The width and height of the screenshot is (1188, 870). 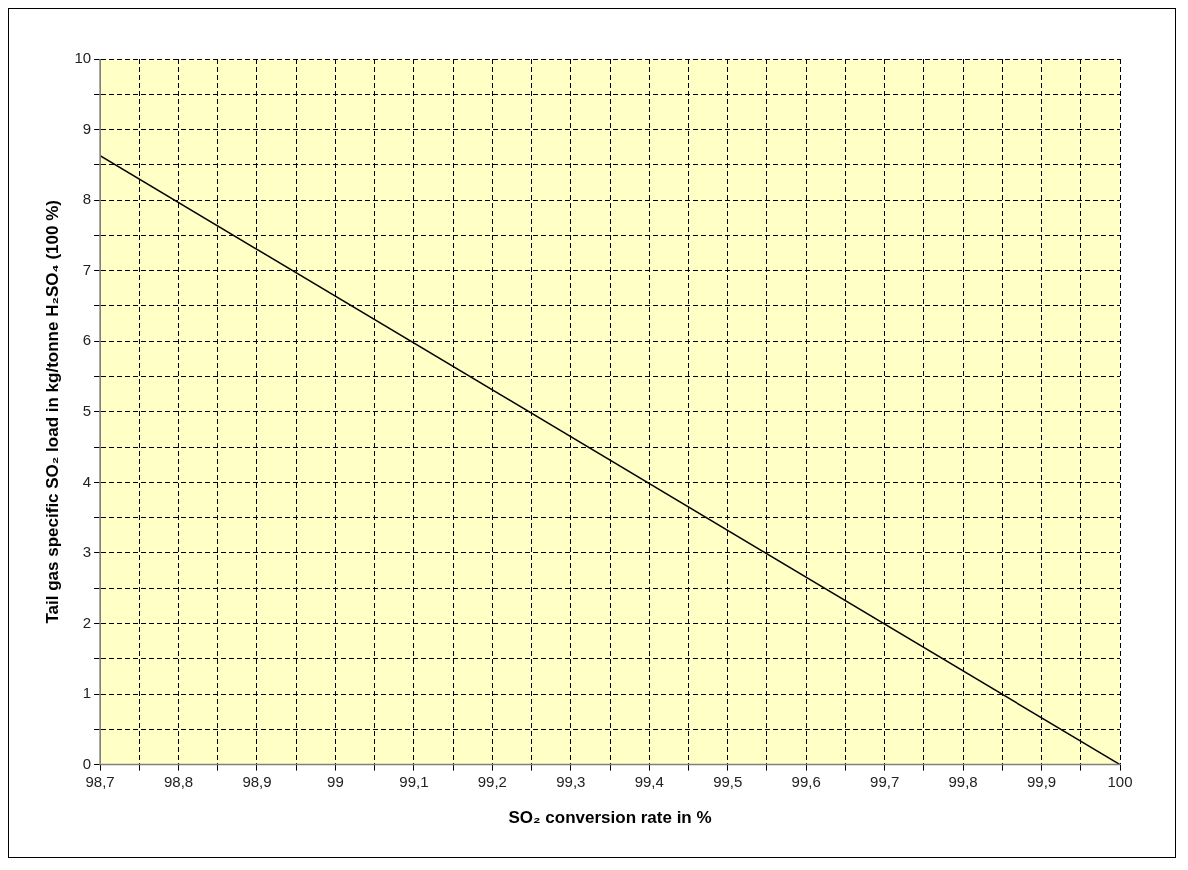 What do you see at coordinates (963, 781) in the screenshot?
I see `x-tick-label: 99,8` at bounding box center [963, 781].